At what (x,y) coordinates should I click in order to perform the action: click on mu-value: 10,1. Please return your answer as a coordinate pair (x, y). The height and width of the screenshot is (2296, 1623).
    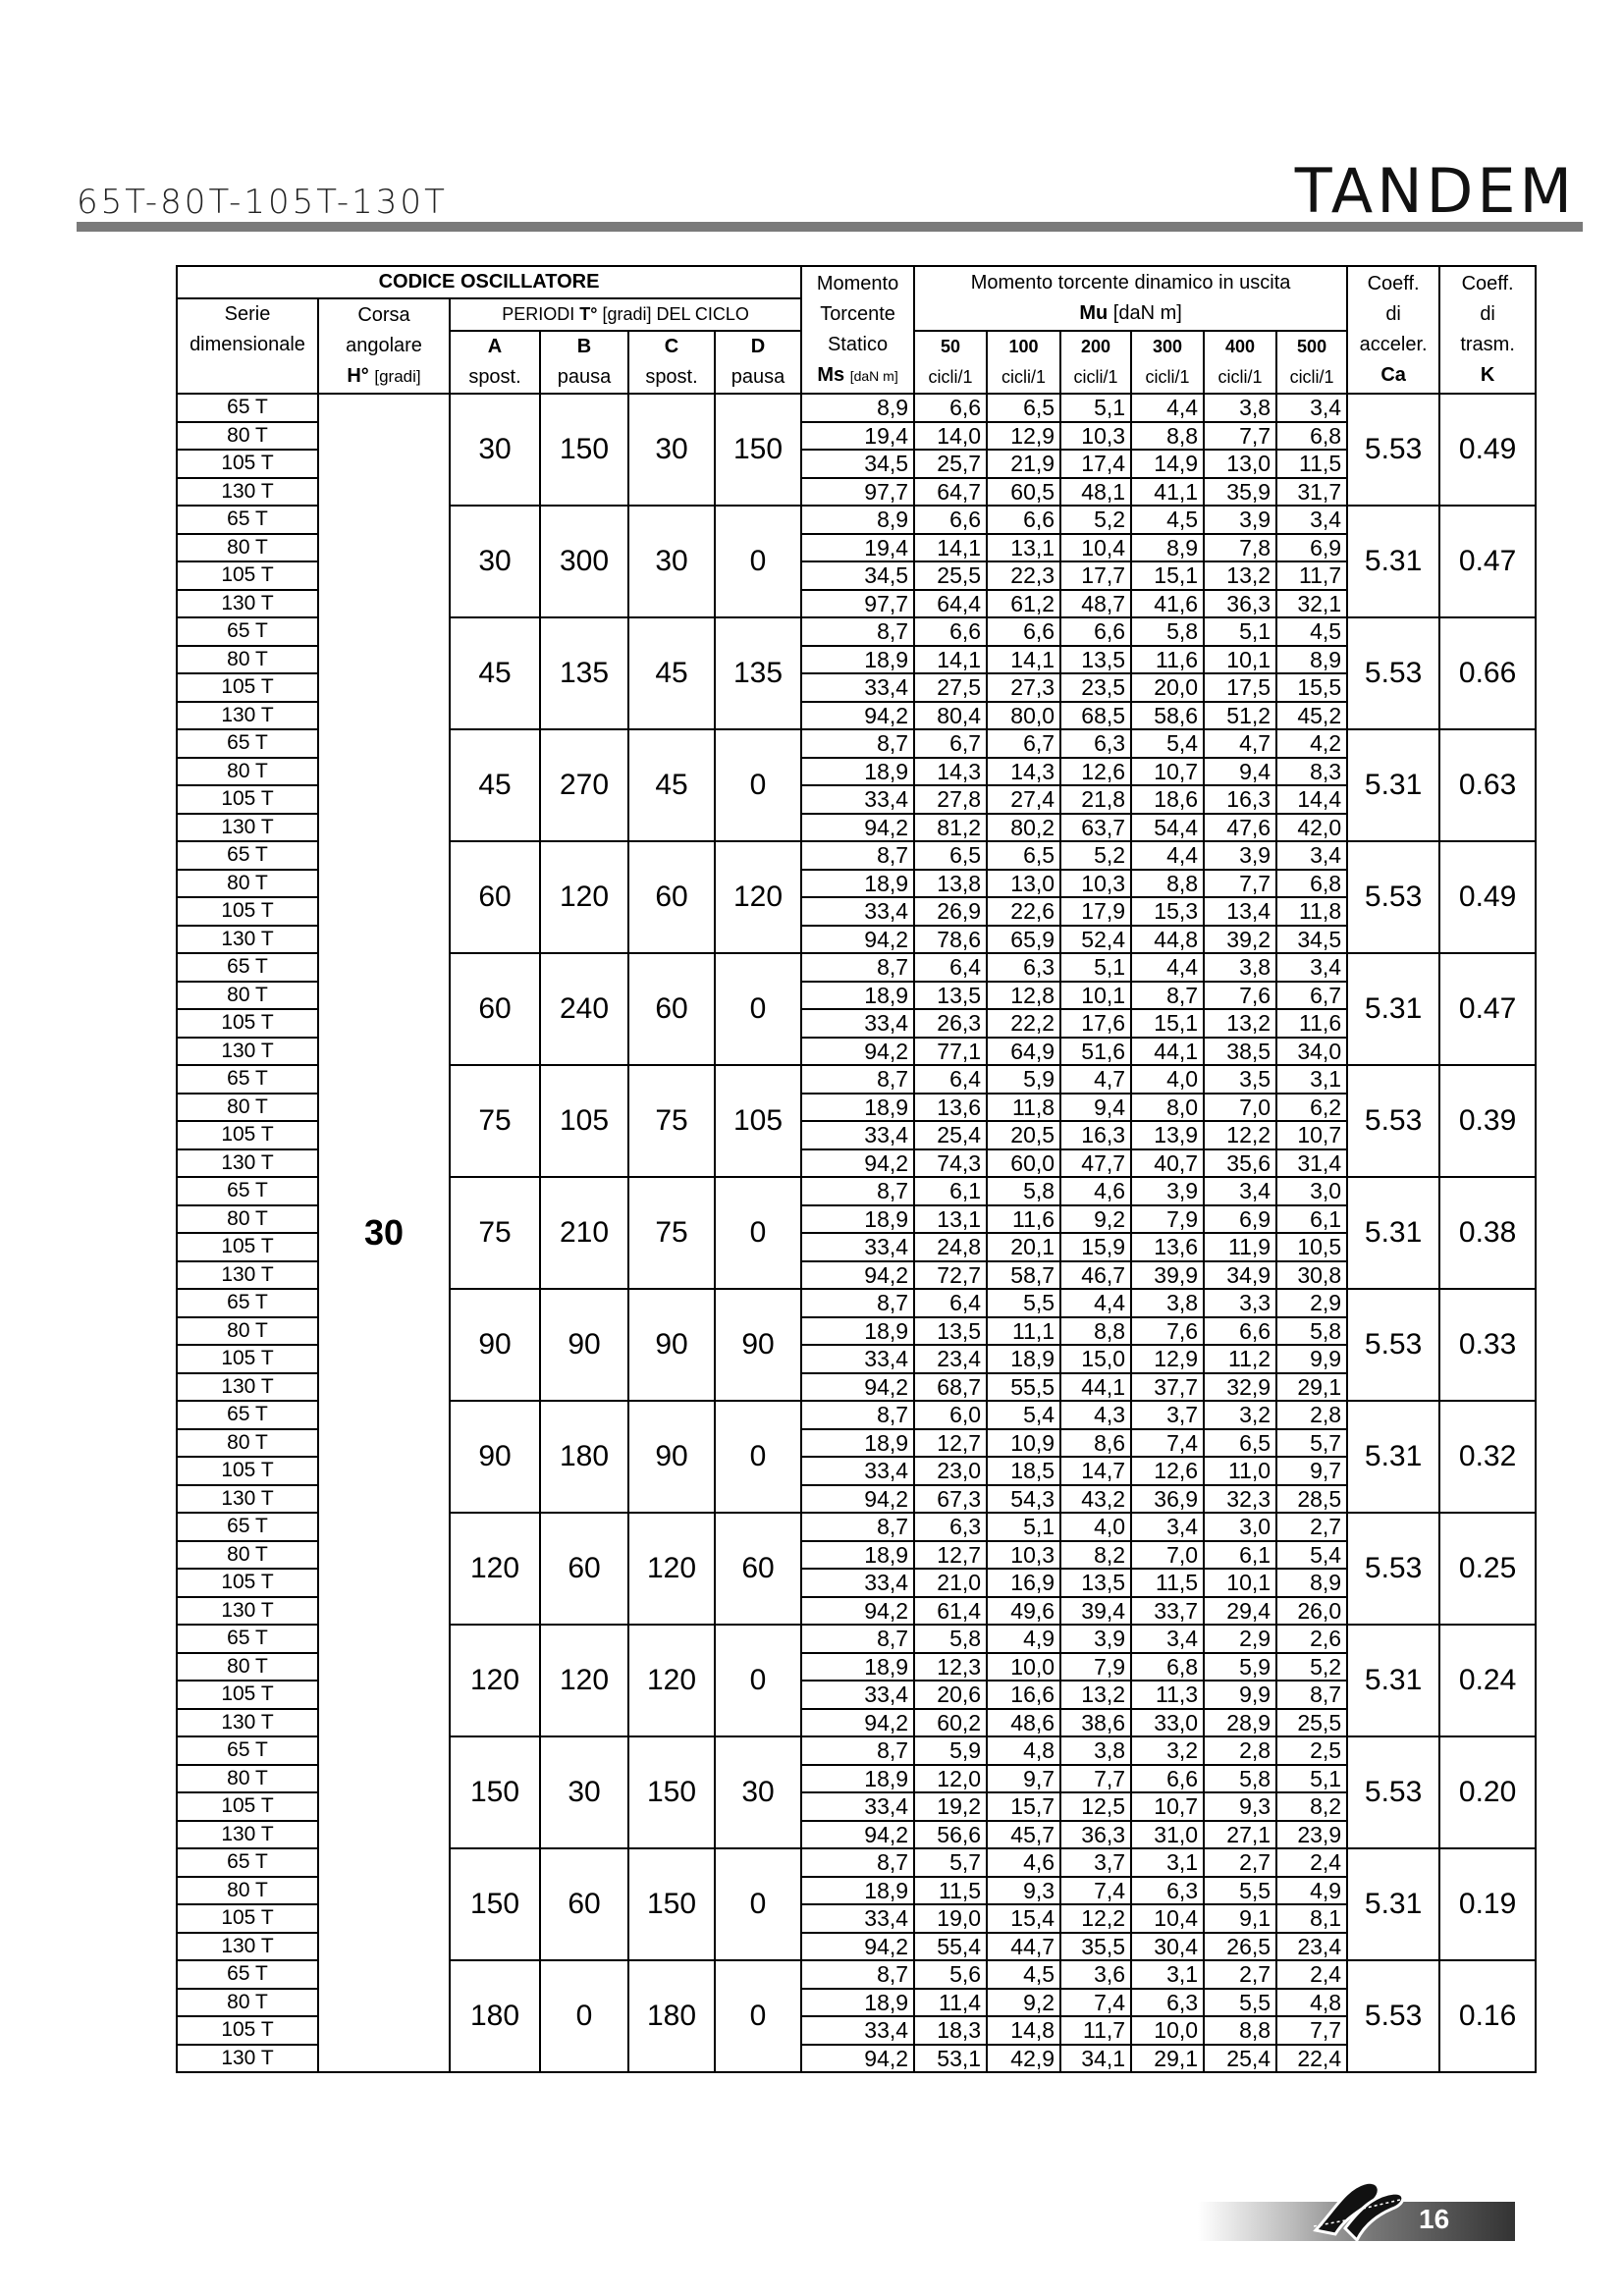
    Looking at the image, I should click on (1096, 995).